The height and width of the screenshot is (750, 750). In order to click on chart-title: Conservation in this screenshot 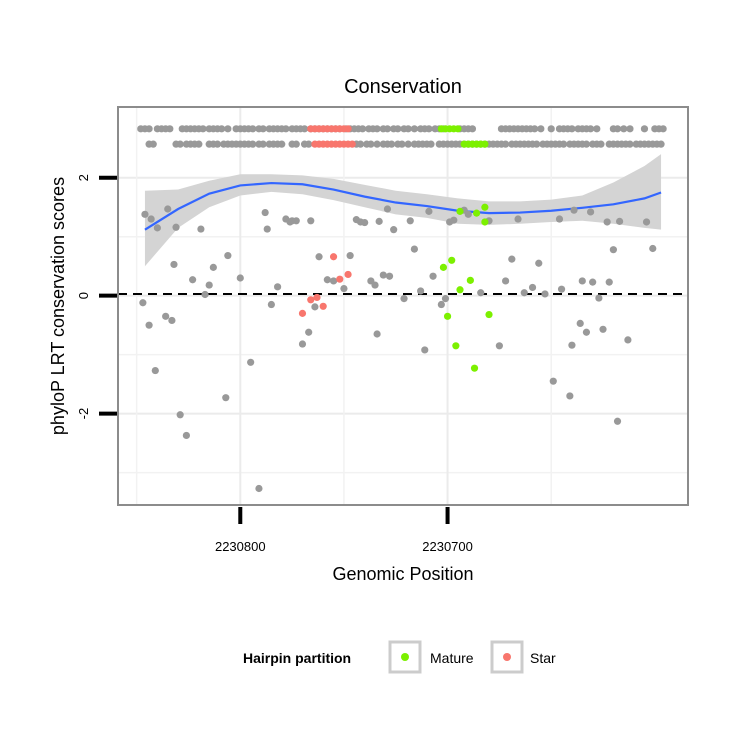, I will do `click(403, 87)`.